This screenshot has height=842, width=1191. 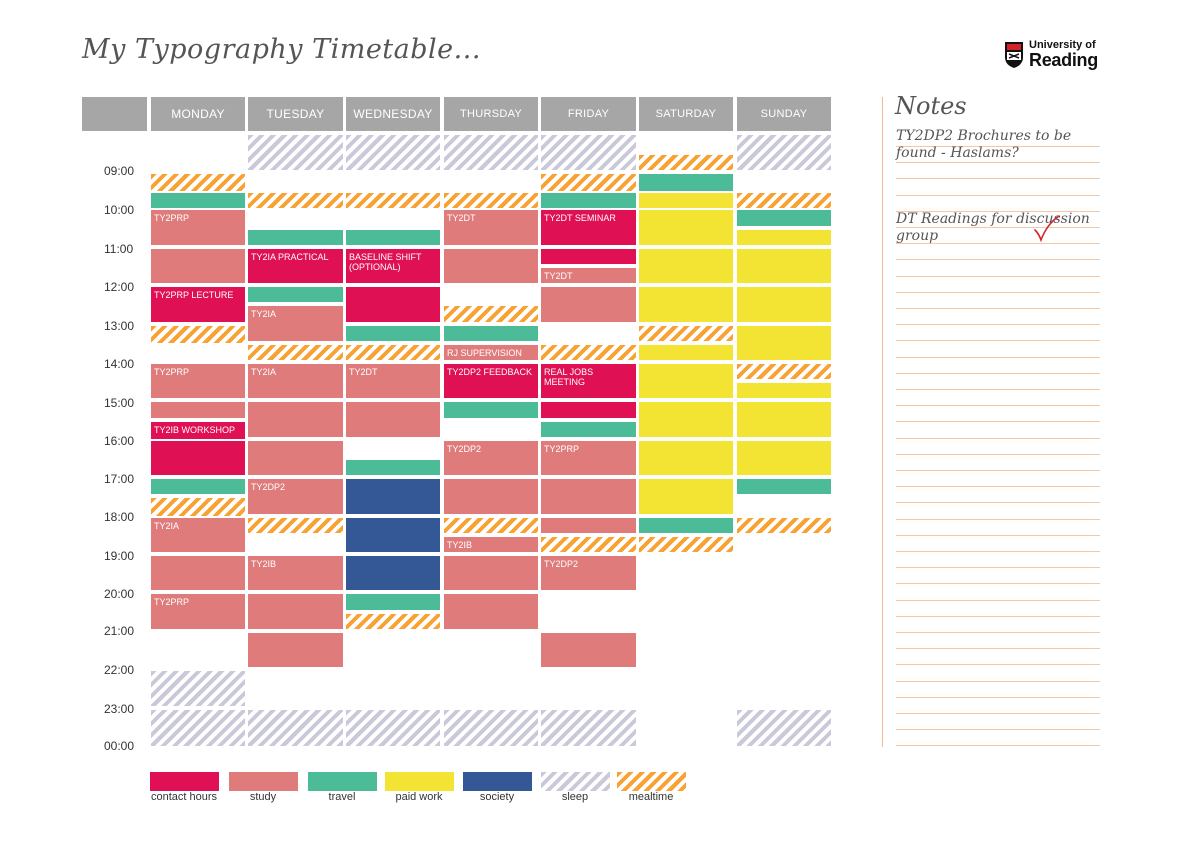 I want to click on contact-block: TY2IB WORKSHOP, so click(x=198, y=430).